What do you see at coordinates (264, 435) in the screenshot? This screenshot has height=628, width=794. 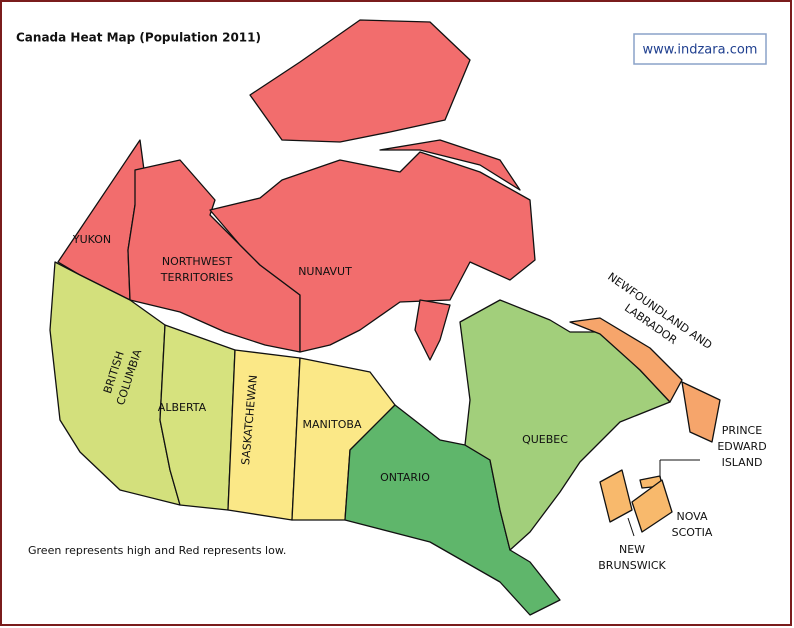 I see `saskatchewan` at bounding box center [264, 435].